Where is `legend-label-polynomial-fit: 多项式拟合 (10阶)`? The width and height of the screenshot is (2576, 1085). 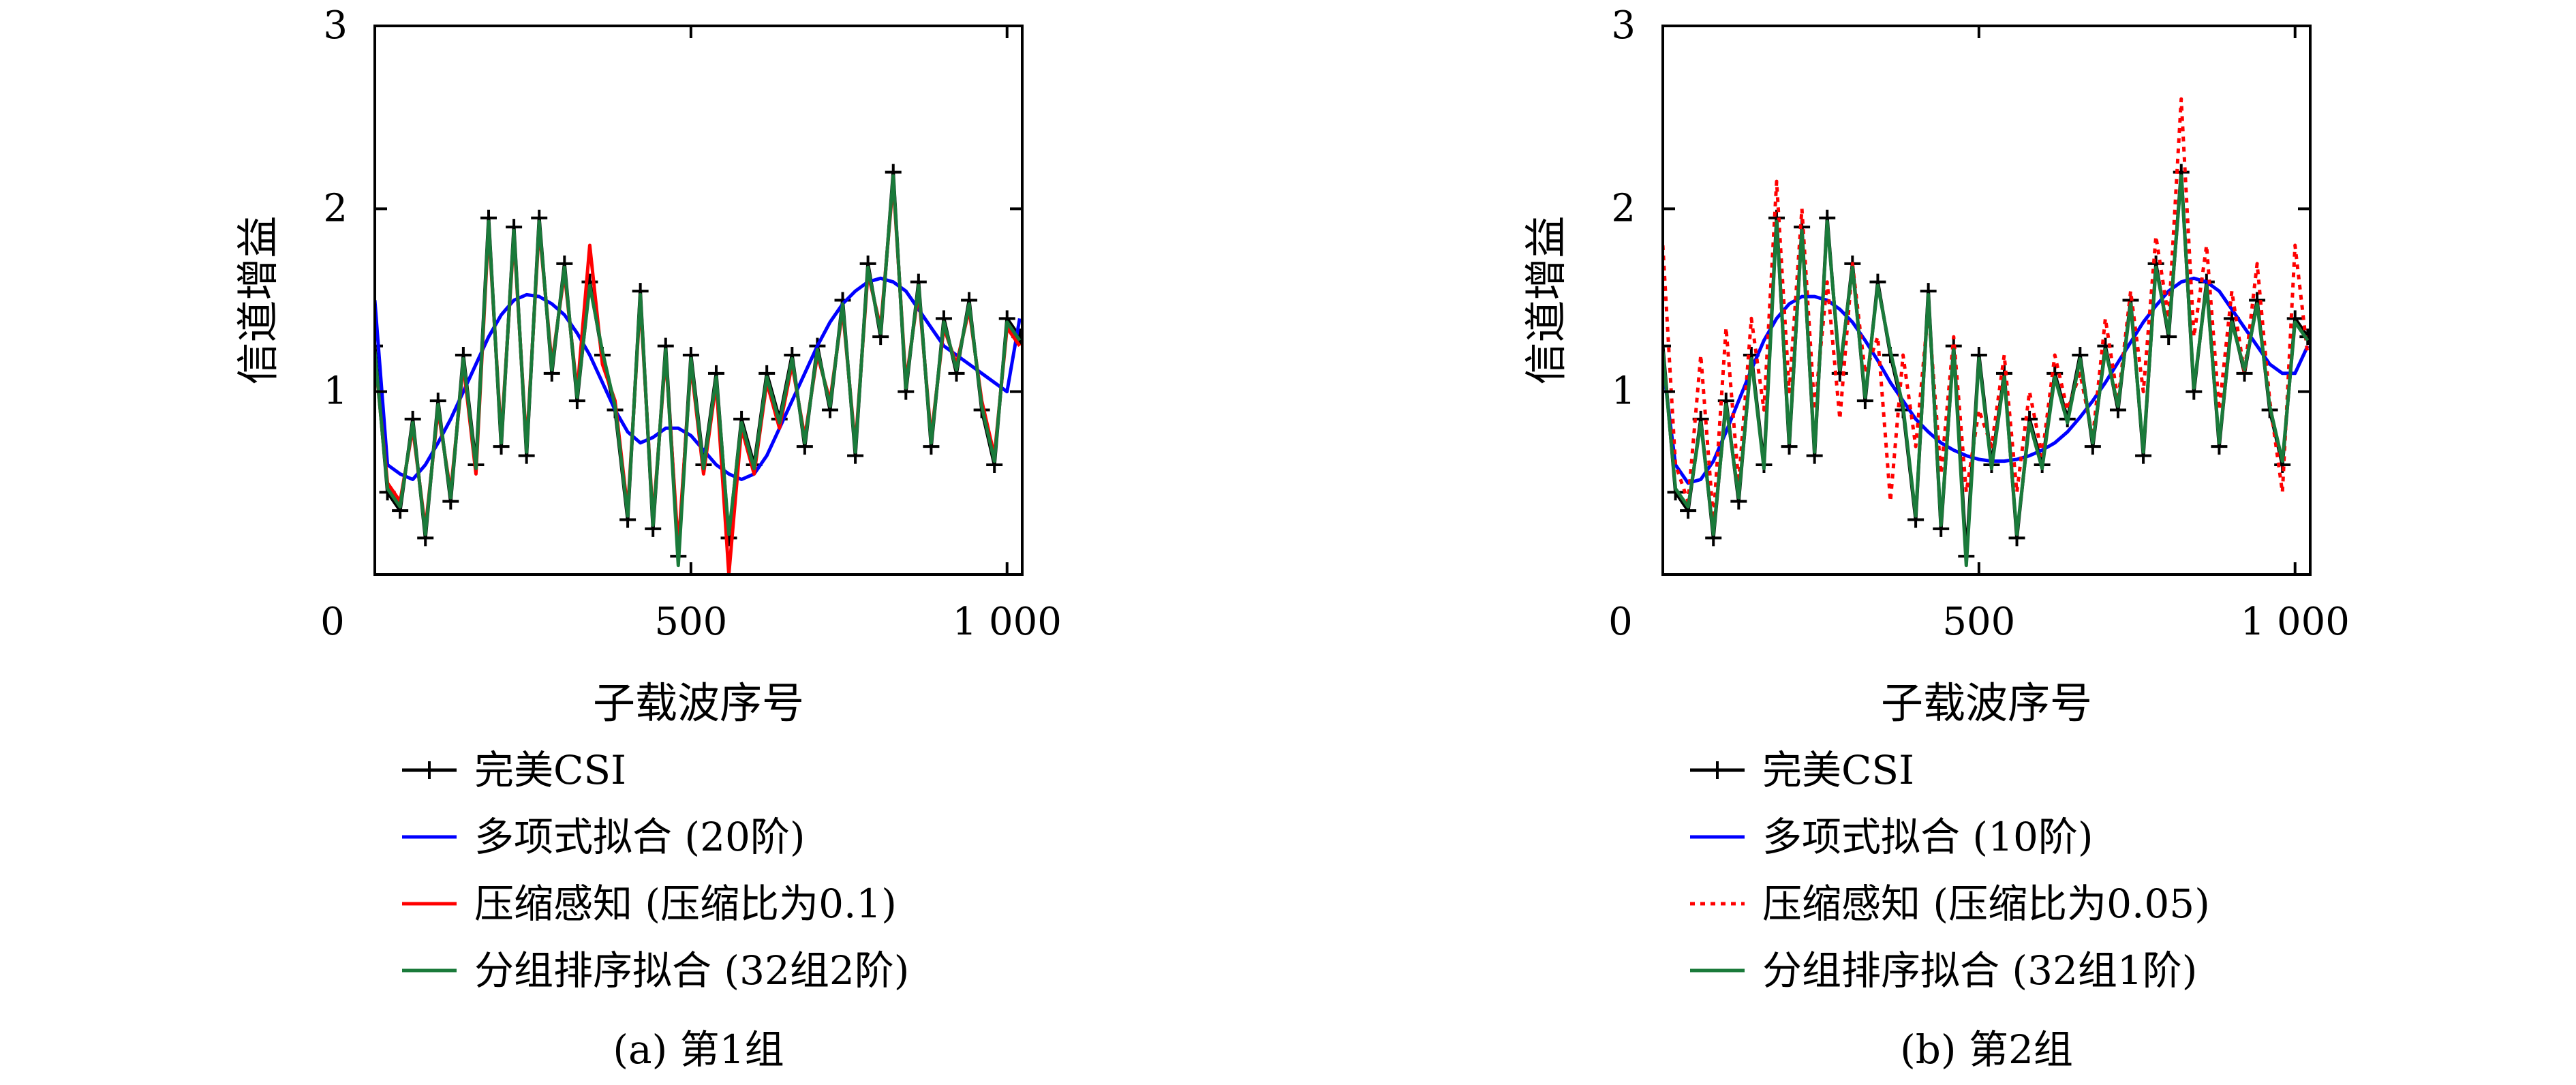 legend-label-polynomial-fit: 多项式拟合 (10阶) is located at coordinates (1928, 837).